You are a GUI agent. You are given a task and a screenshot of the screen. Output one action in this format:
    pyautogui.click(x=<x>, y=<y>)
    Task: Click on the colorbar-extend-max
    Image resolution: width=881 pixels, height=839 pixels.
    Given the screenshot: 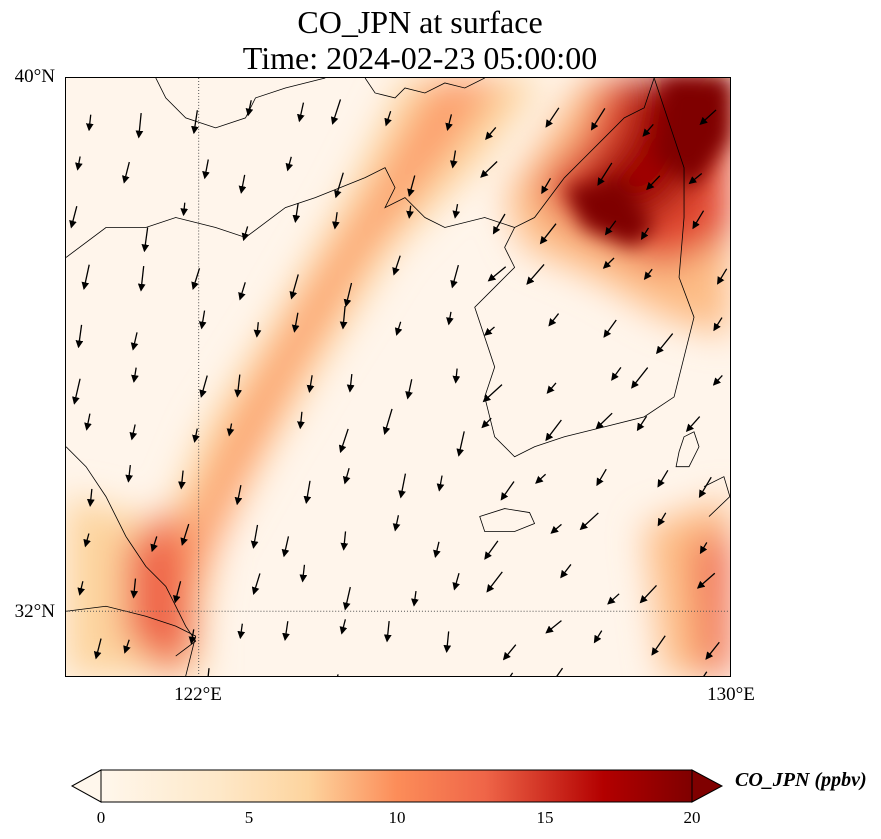 What is the action you would take?
    pyautogui.click(x=707, y=786)
    